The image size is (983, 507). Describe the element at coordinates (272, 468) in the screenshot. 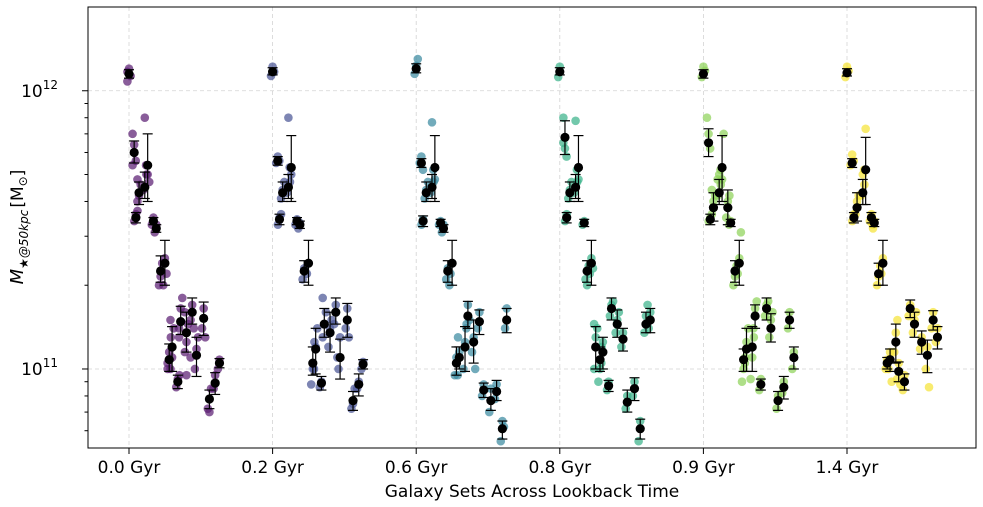

I see `x-tick-label: 0.2 Gyr` at that location.